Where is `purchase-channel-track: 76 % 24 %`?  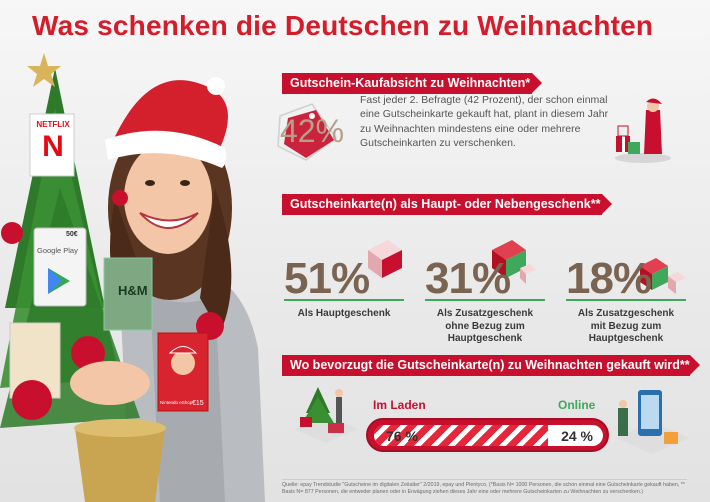
purchase-channel-track: 76 % 24 % is located at coordinates (488, 435).